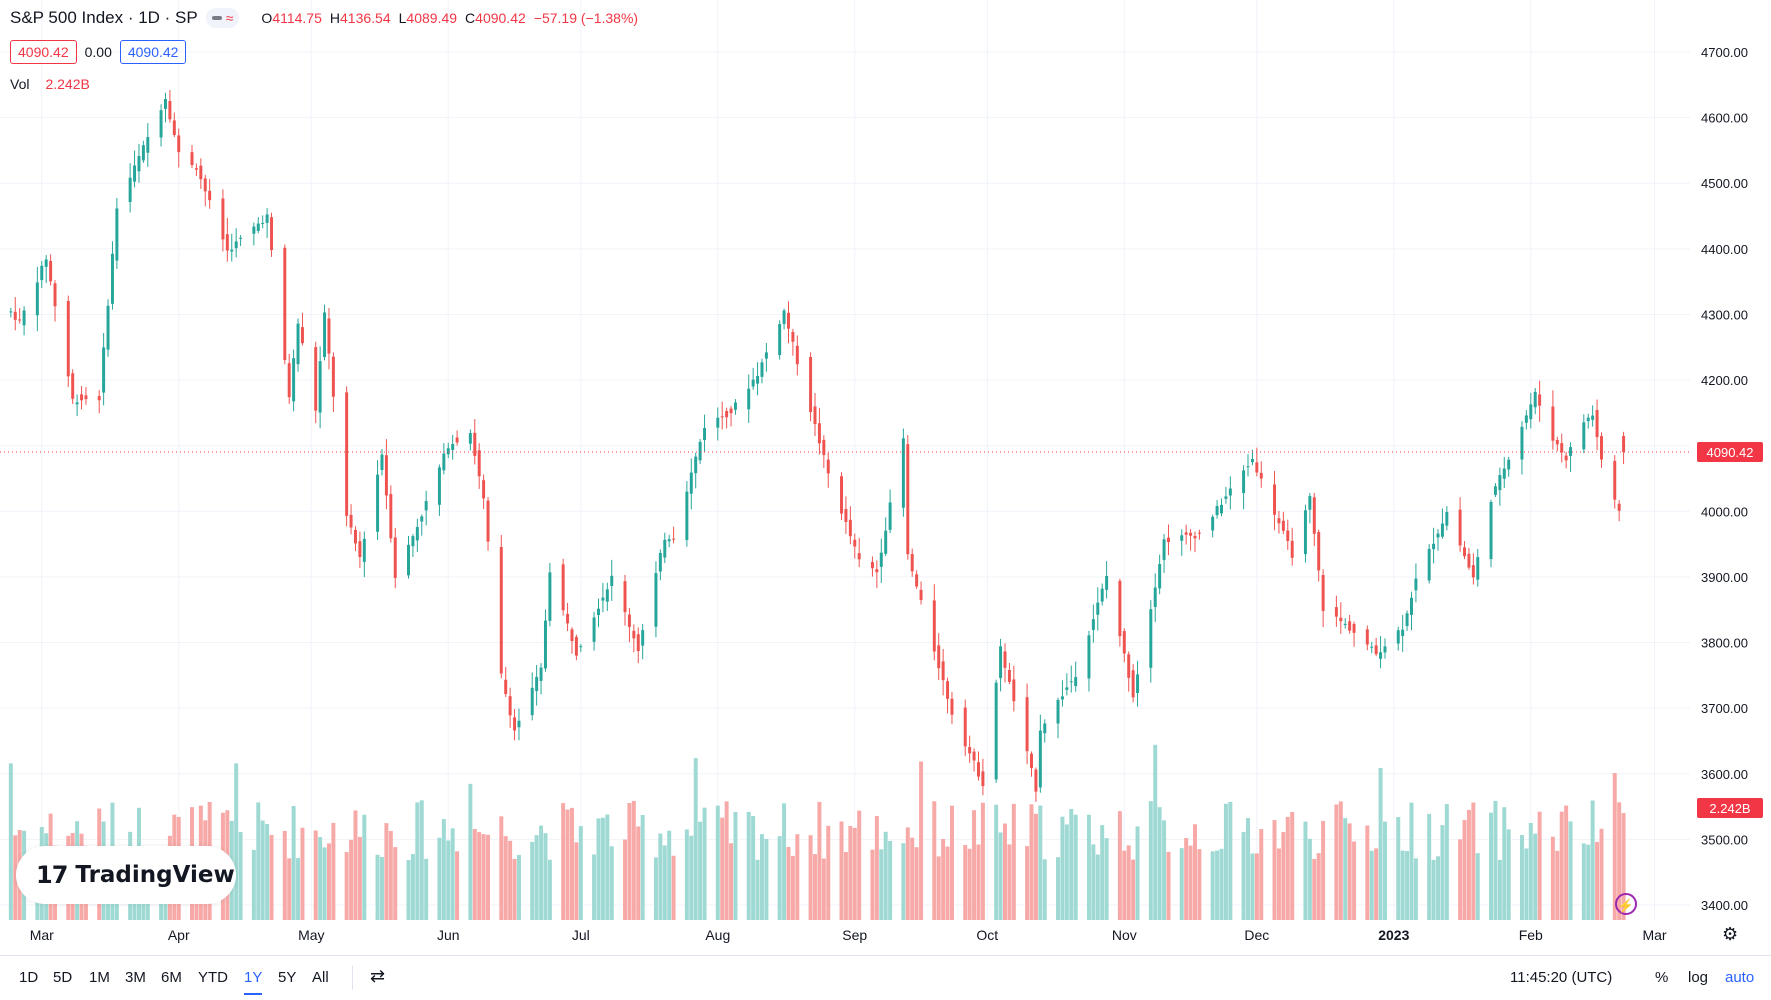  Describe the element at coordinates (63, 977) in the screenshot. I see `timeframe-5d: 5D` at that location.